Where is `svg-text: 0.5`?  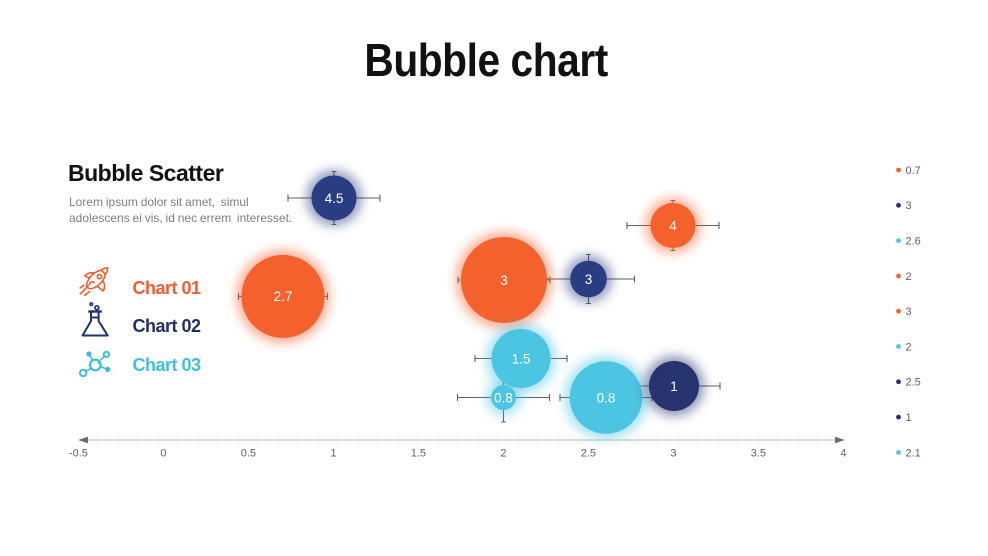 svg-text: 0.5 is located at coordinates (248, 454).